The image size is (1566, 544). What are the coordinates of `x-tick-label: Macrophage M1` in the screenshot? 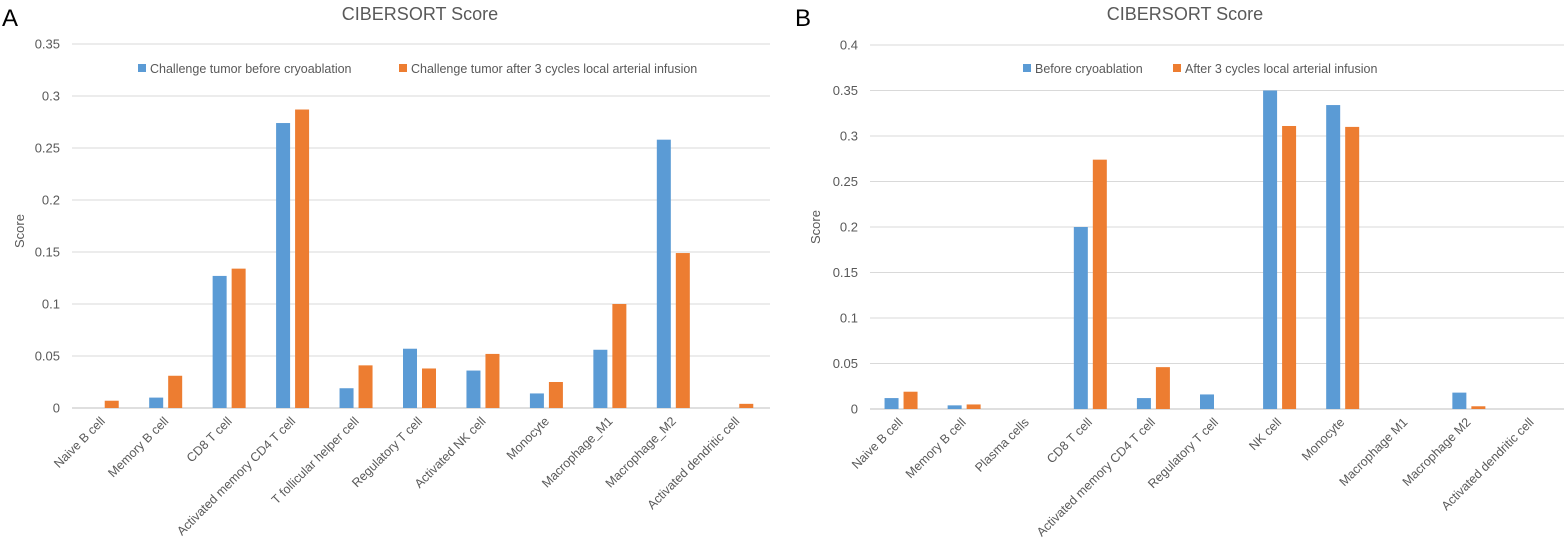 It's located at (1374, 452).